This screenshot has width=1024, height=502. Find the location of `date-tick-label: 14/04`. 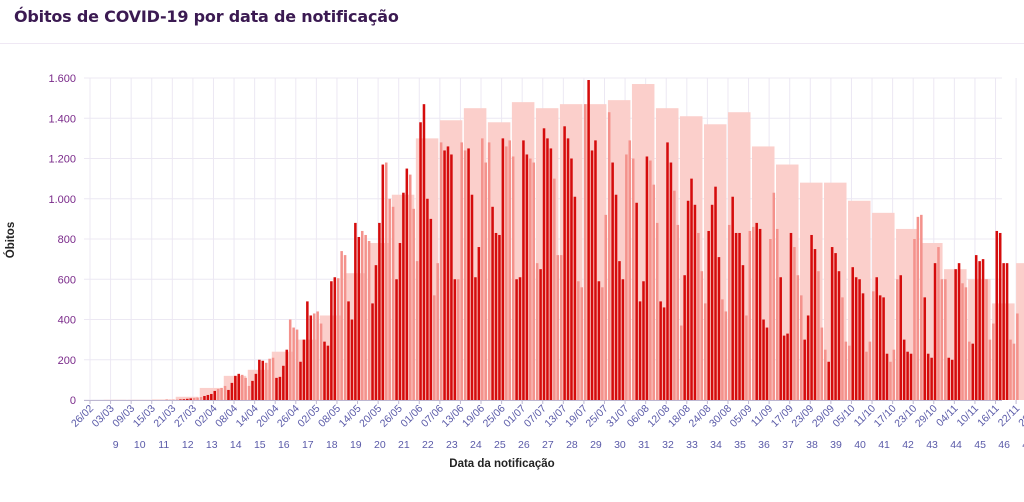

date-tick-label: 14/04 is located at coordinates (247, 416).